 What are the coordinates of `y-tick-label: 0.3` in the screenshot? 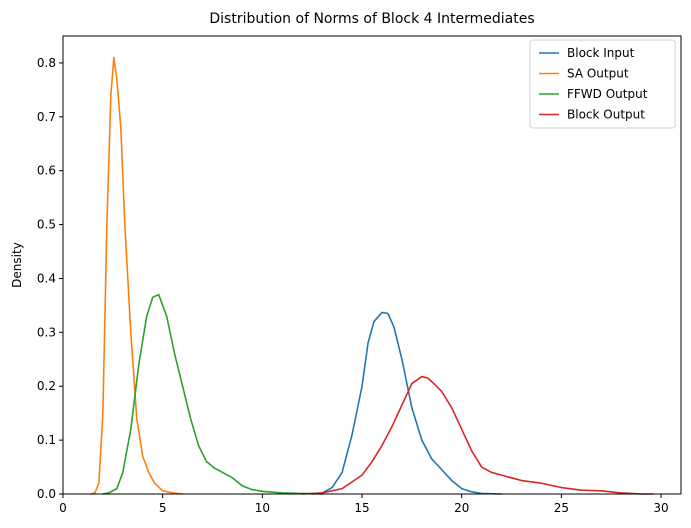 It's located at (46, 332).